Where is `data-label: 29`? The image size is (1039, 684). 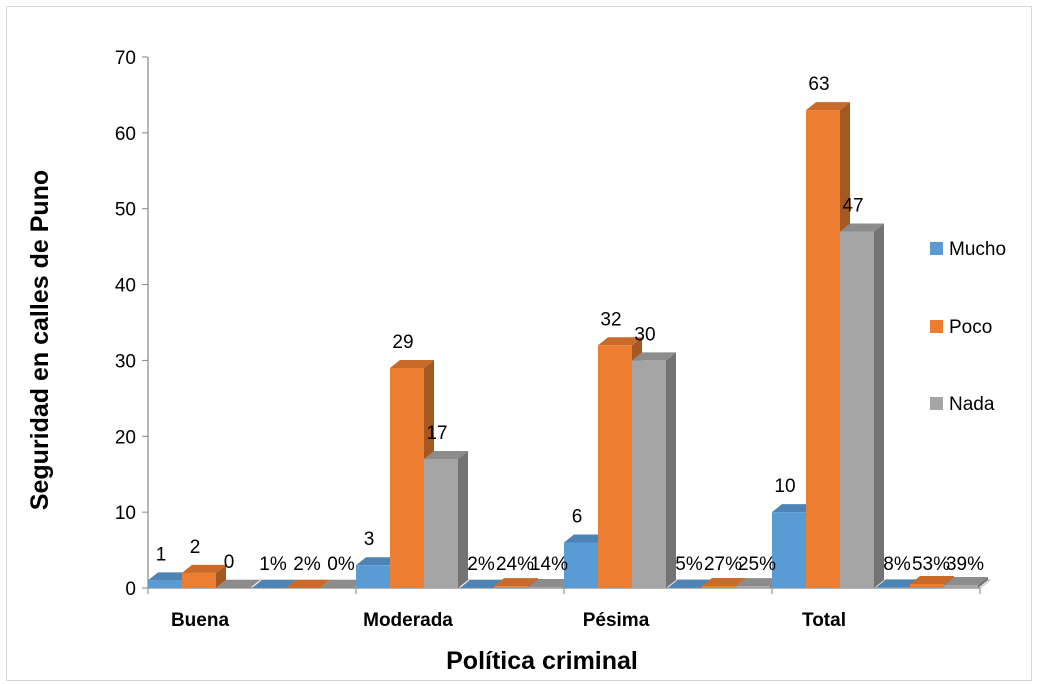
data-label: 29 is located at coordinates (402, 342).